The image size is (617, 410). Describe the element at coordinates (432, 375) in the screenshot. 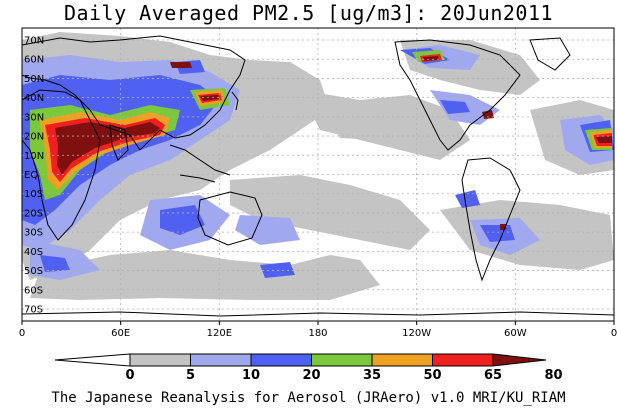

I see `colorbar-label: 50` at that location.